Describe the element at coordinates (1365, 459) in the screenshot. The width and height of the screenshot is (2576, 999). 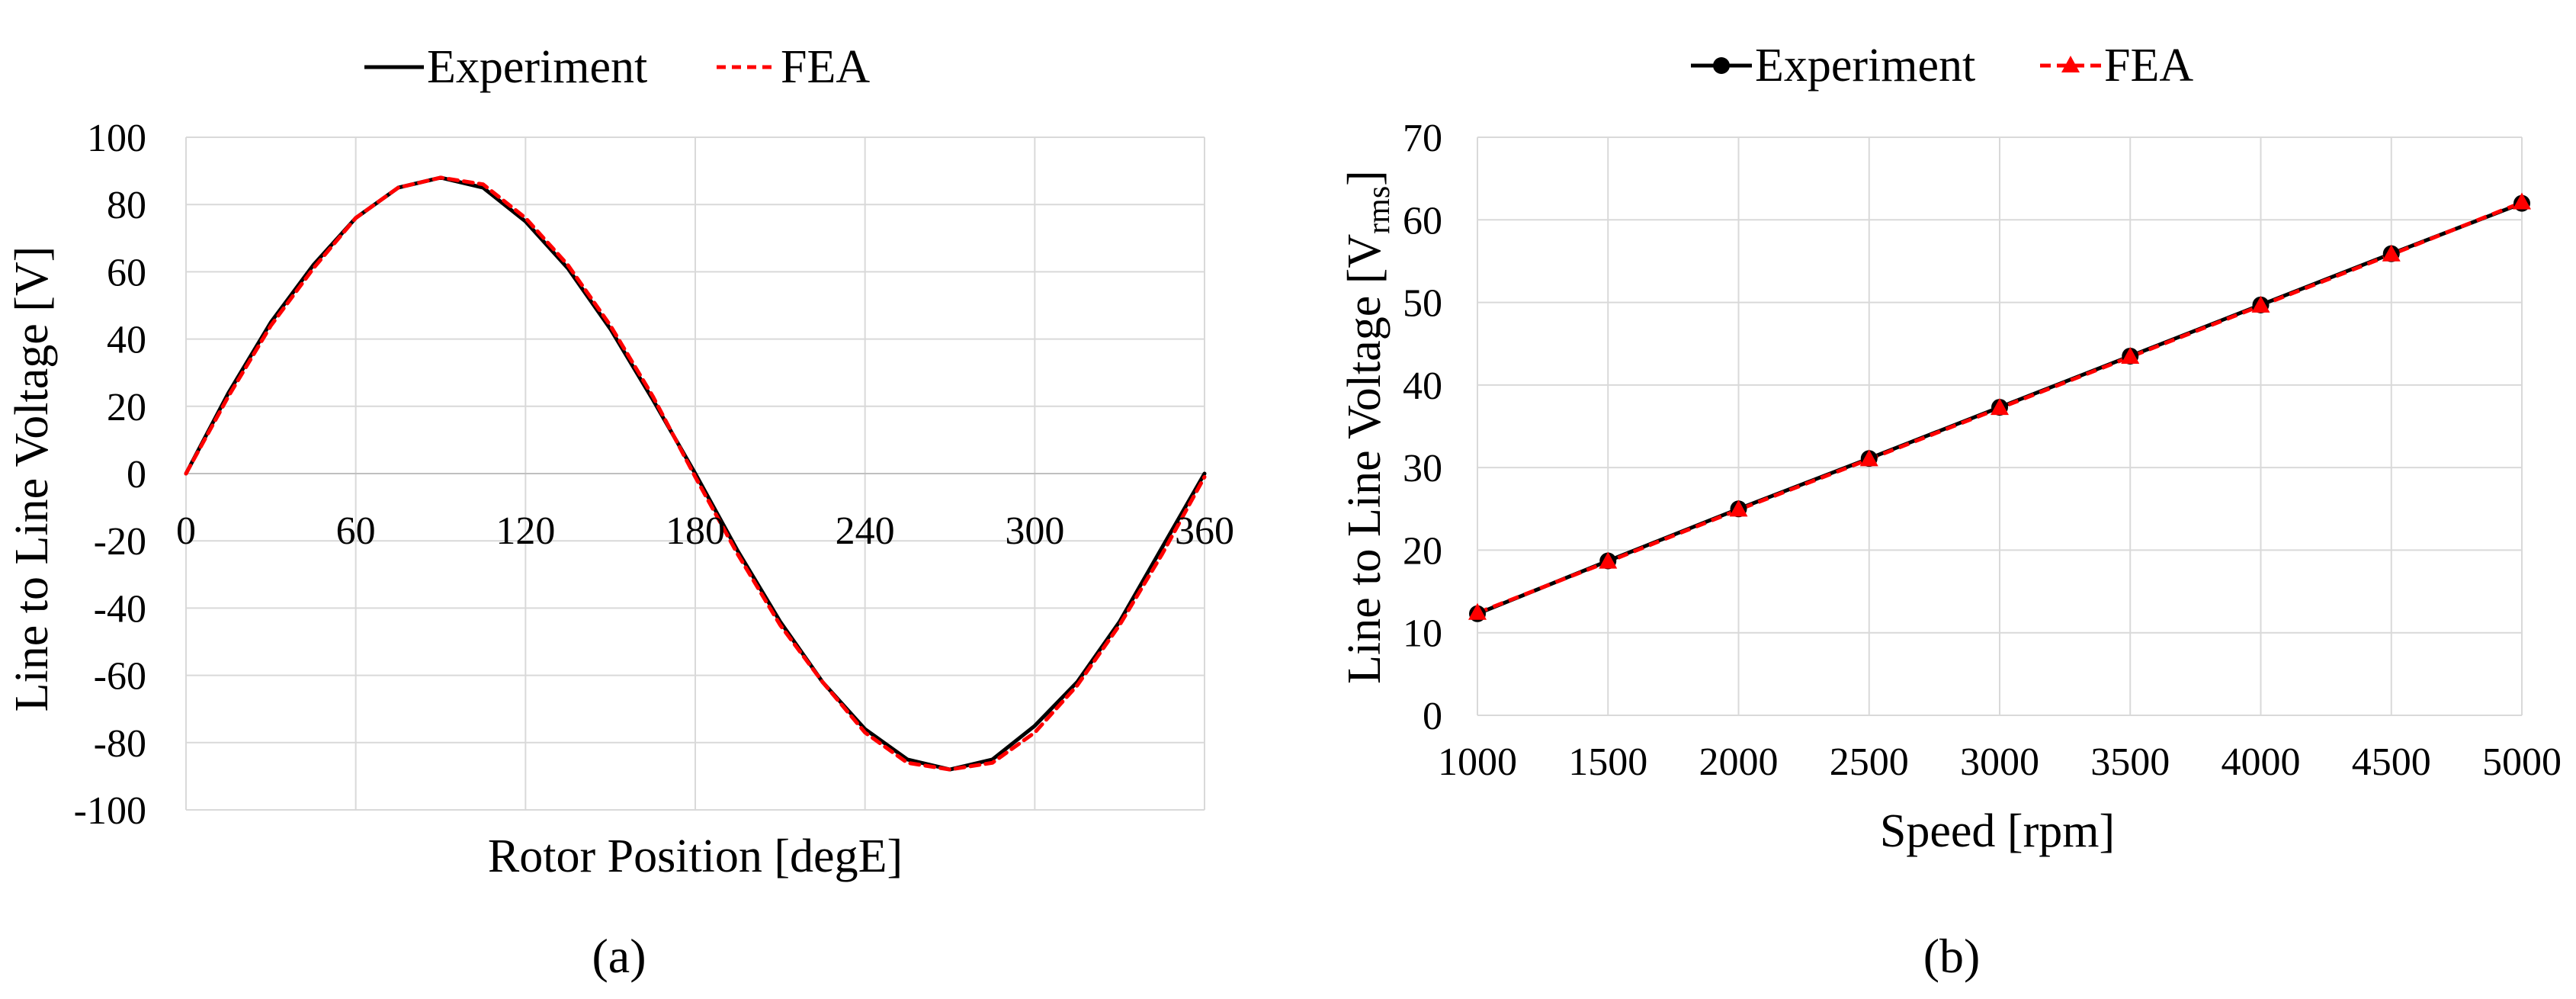
I see `panel-b-y-axis-title-main: Line to Line Voltage [V` at that location.